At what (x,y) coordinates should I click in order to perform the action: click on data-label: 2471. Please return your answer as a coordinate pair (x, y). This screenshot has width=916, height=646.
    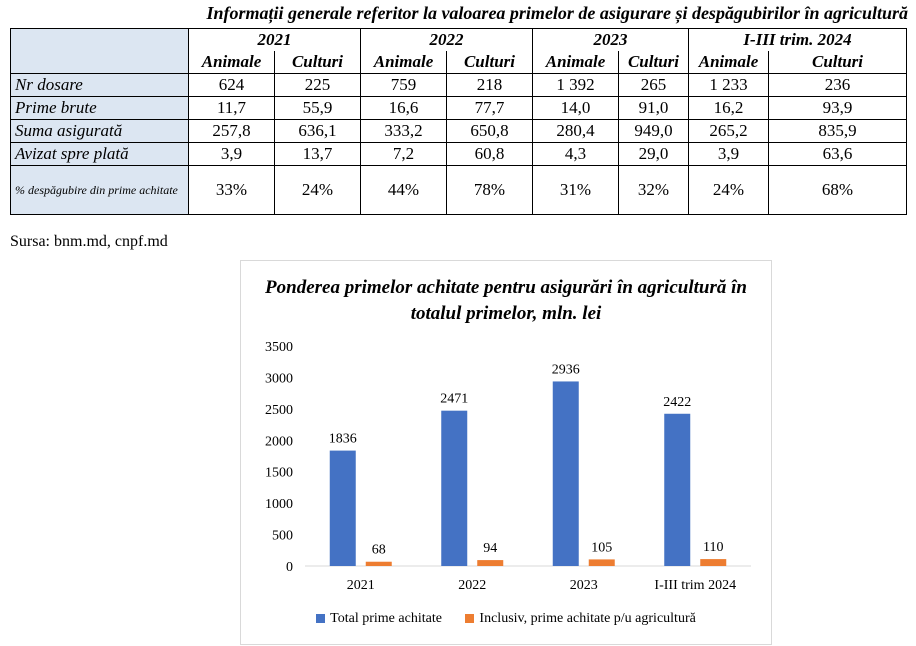
    Looking at the image, I should click on (454, 399).